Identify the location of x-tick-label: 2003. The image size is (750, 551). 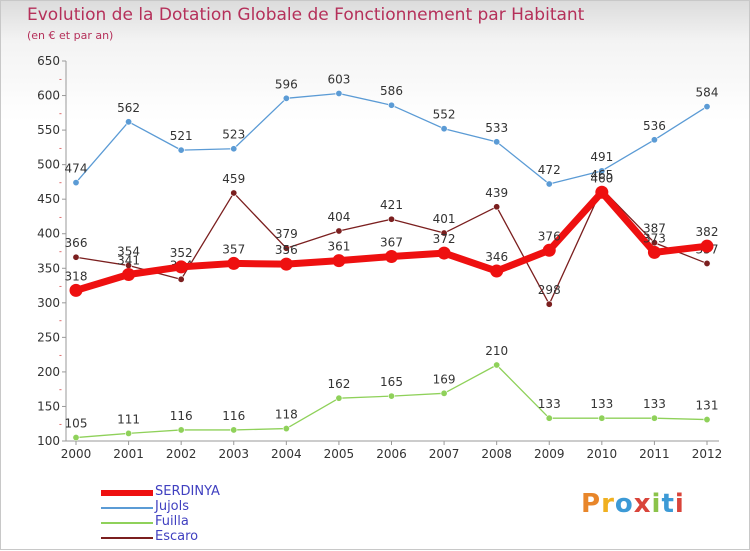
(233, 454).